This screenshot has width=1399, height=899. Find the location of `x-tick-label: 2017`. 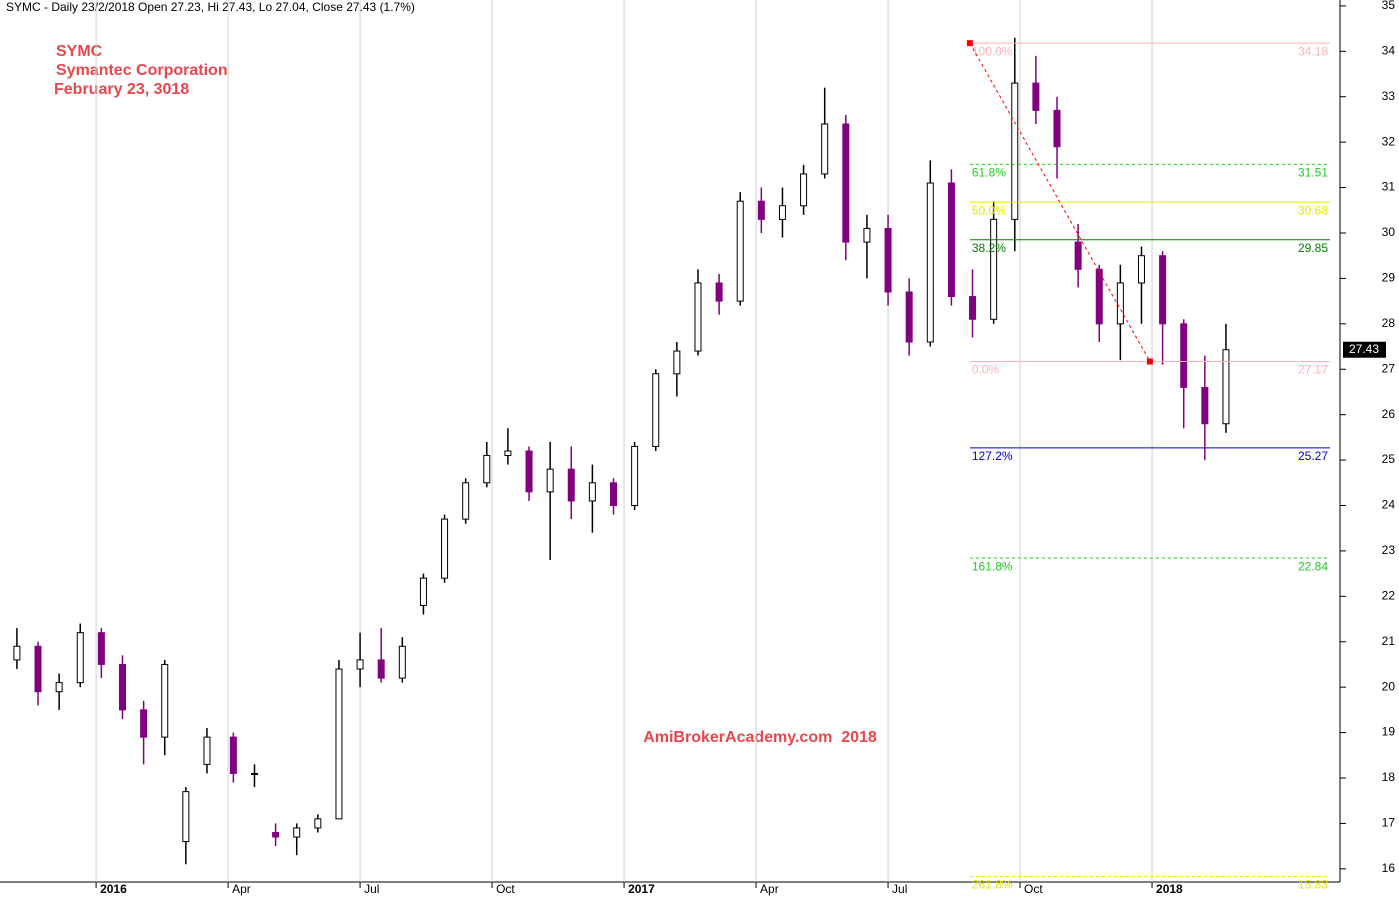

x-tick-label: 2017 is located at coordinates (641, 889).